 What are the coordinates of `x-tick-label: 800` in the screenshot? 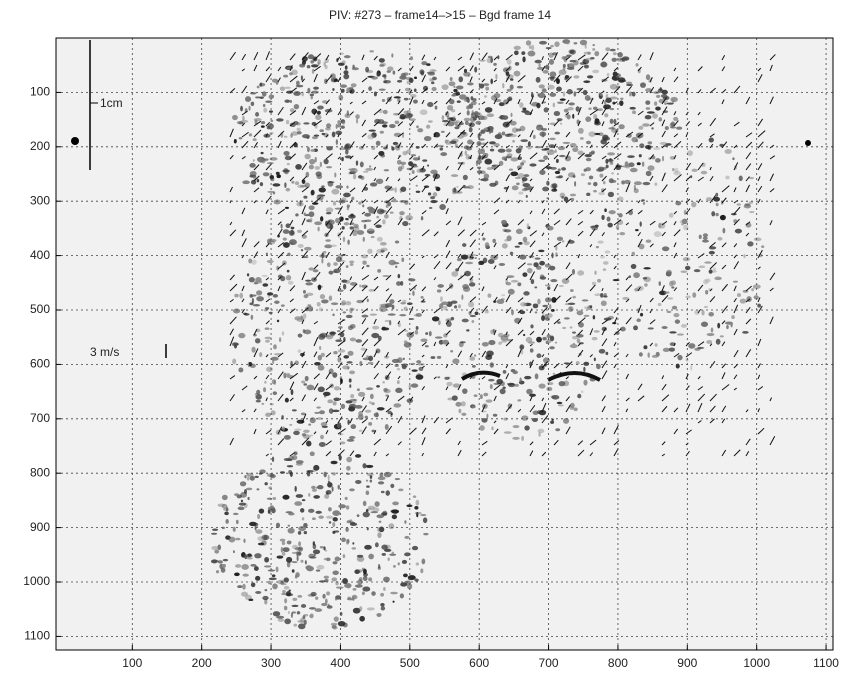 It's located at (618, 663).